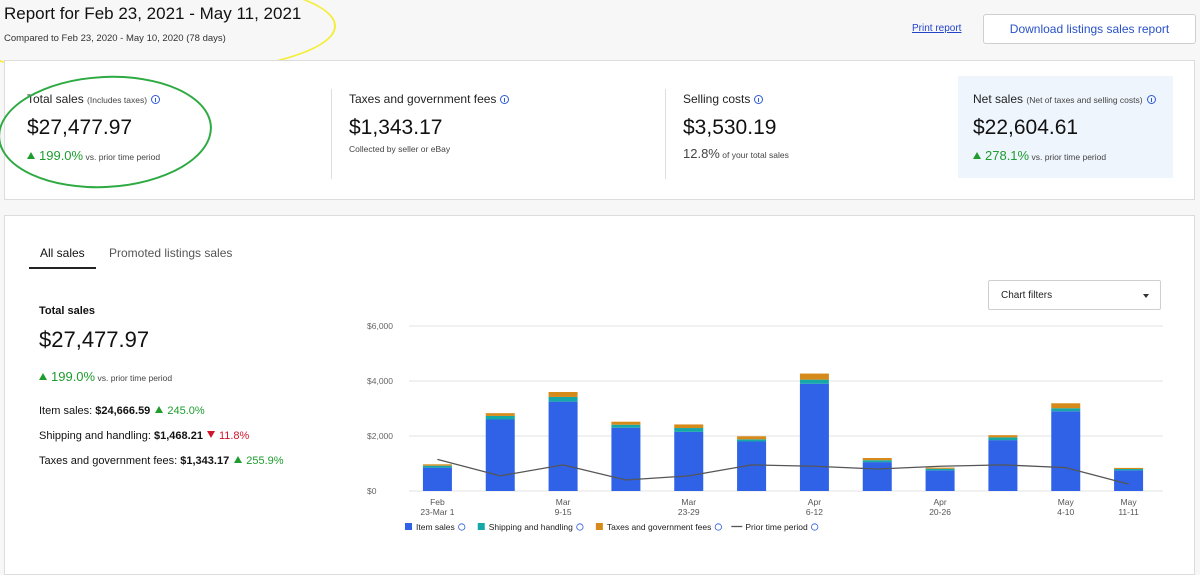  Describe the element at coordinates (736, 153) in the screenshot. I see `selling-costs-pct: 12.8% of your total sales` at that location.